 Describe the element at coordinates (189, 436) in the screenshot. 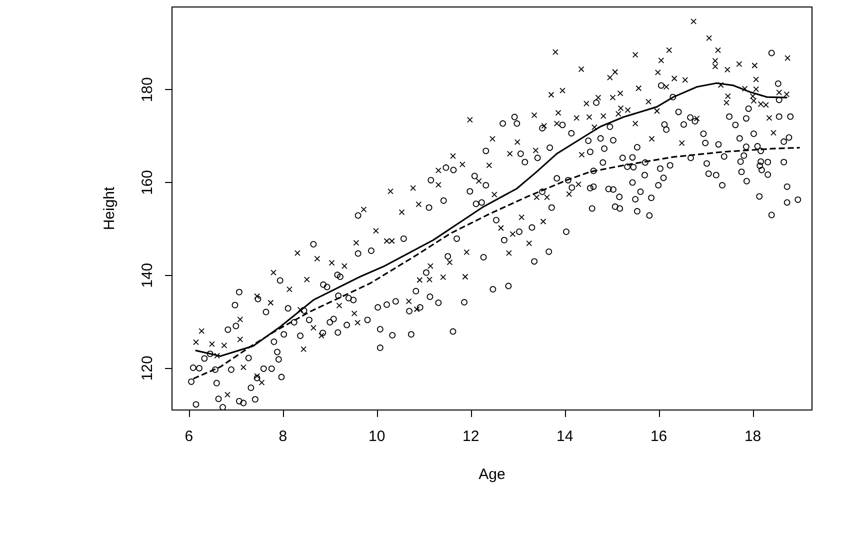

I see `x-tick-label: 6` at that location.